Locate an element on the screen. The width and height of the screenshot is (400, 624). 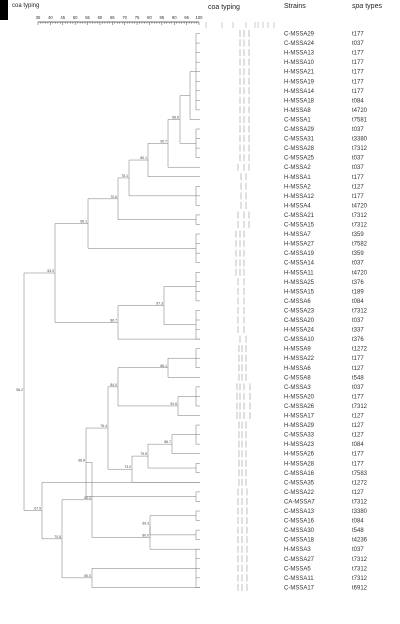
strain-label: C-MSSA8 is located at coordinates (297, 378).